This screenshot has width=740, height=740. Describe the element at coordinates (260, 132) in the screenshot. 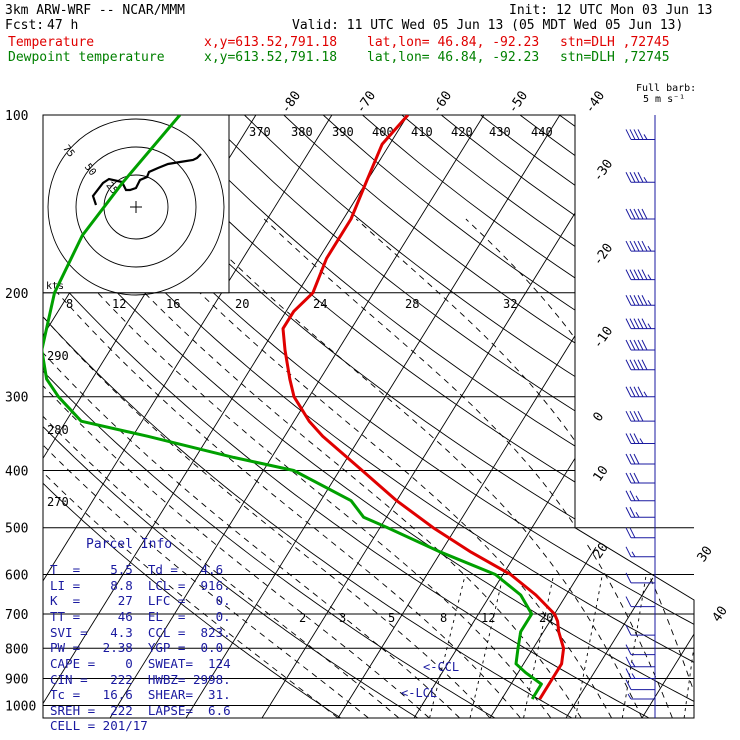

I see `theta-e-label: 370` at that location.